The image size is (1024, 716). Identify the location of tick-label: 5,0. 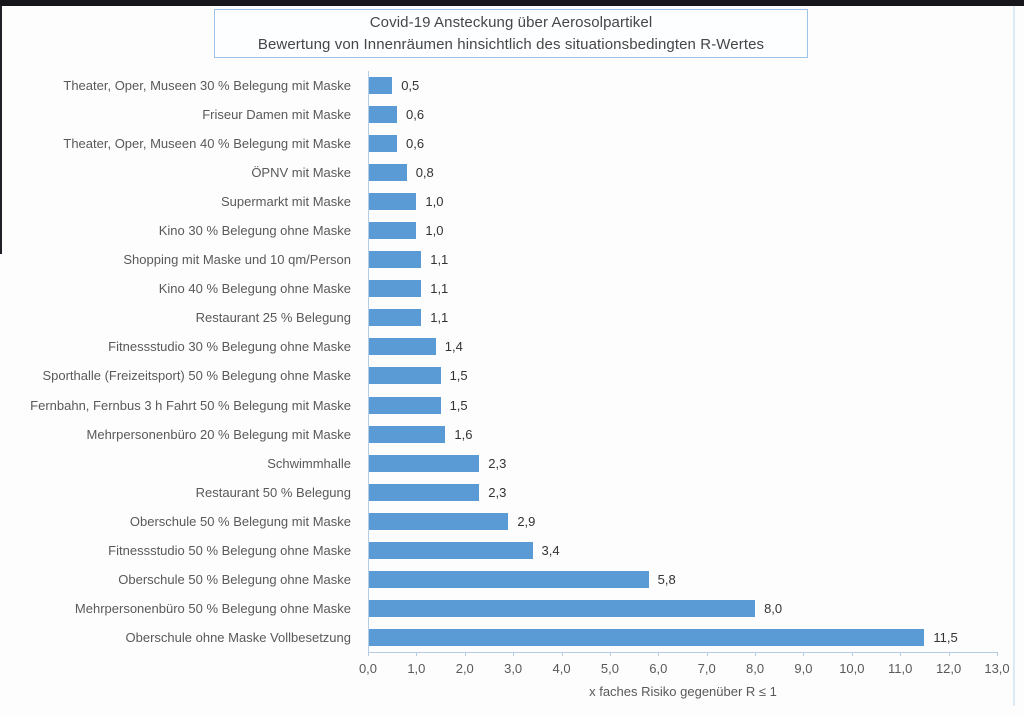
(609, 668).